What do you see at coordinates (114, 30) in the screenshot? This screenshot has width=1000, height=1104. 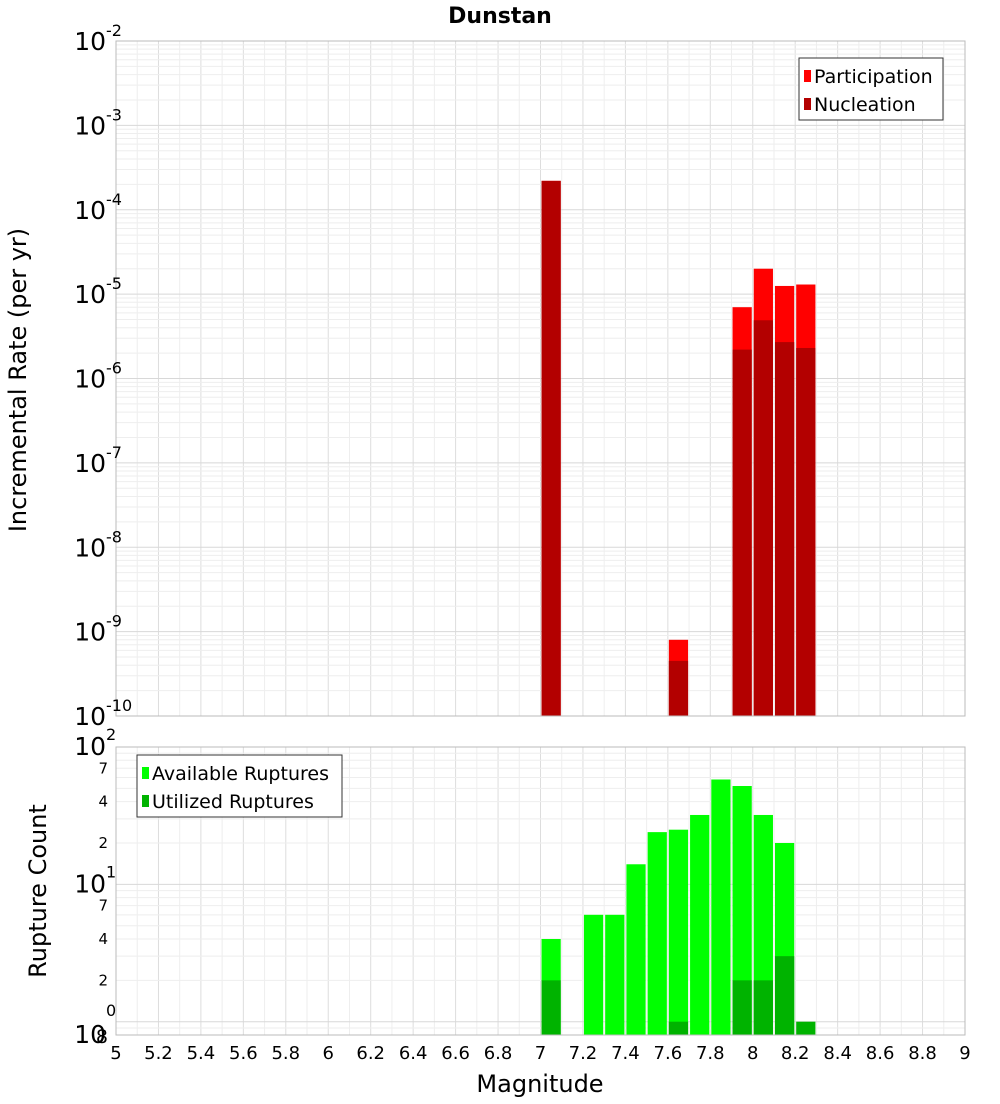 I see `top-y-tick-exponent: -2` at bounding box center [114, 30].